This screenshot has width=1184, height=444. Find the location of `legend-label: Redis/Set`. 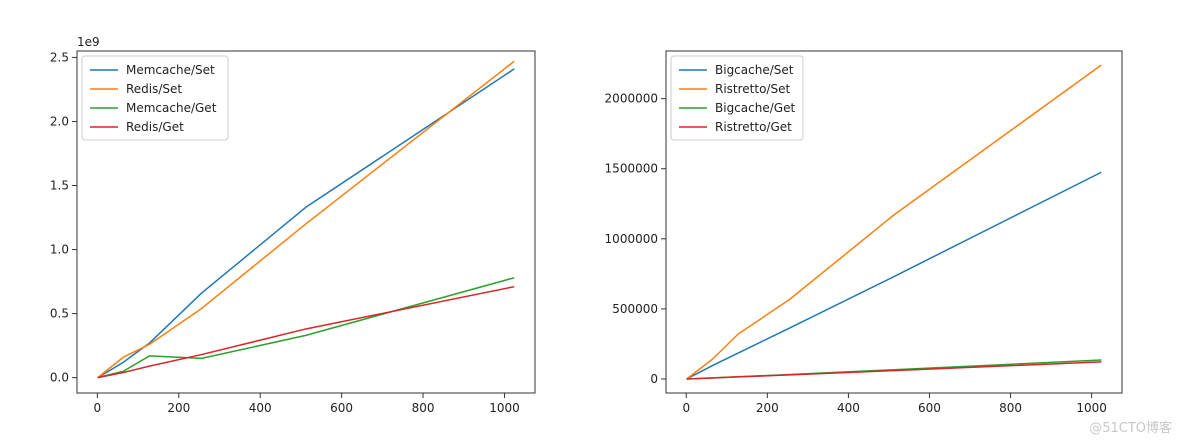

legend-label: Redis/Set is located at coordinates (154, 89).